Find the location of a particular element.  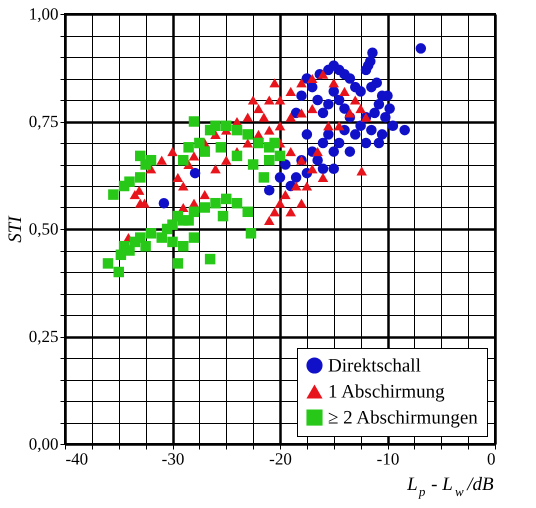

x-tick-label: -20 is located at coordinates (280, 459).